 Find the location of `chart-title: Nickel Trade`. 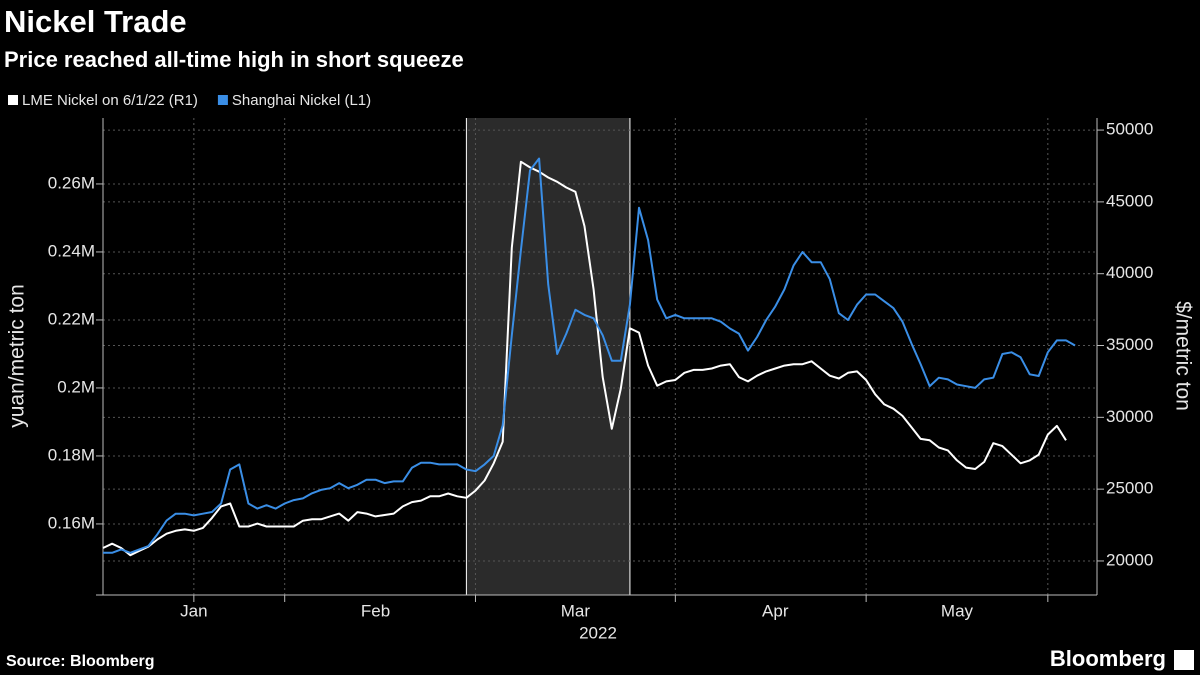

chart-title: Nickel Trade is located at coordinates (95, 21).